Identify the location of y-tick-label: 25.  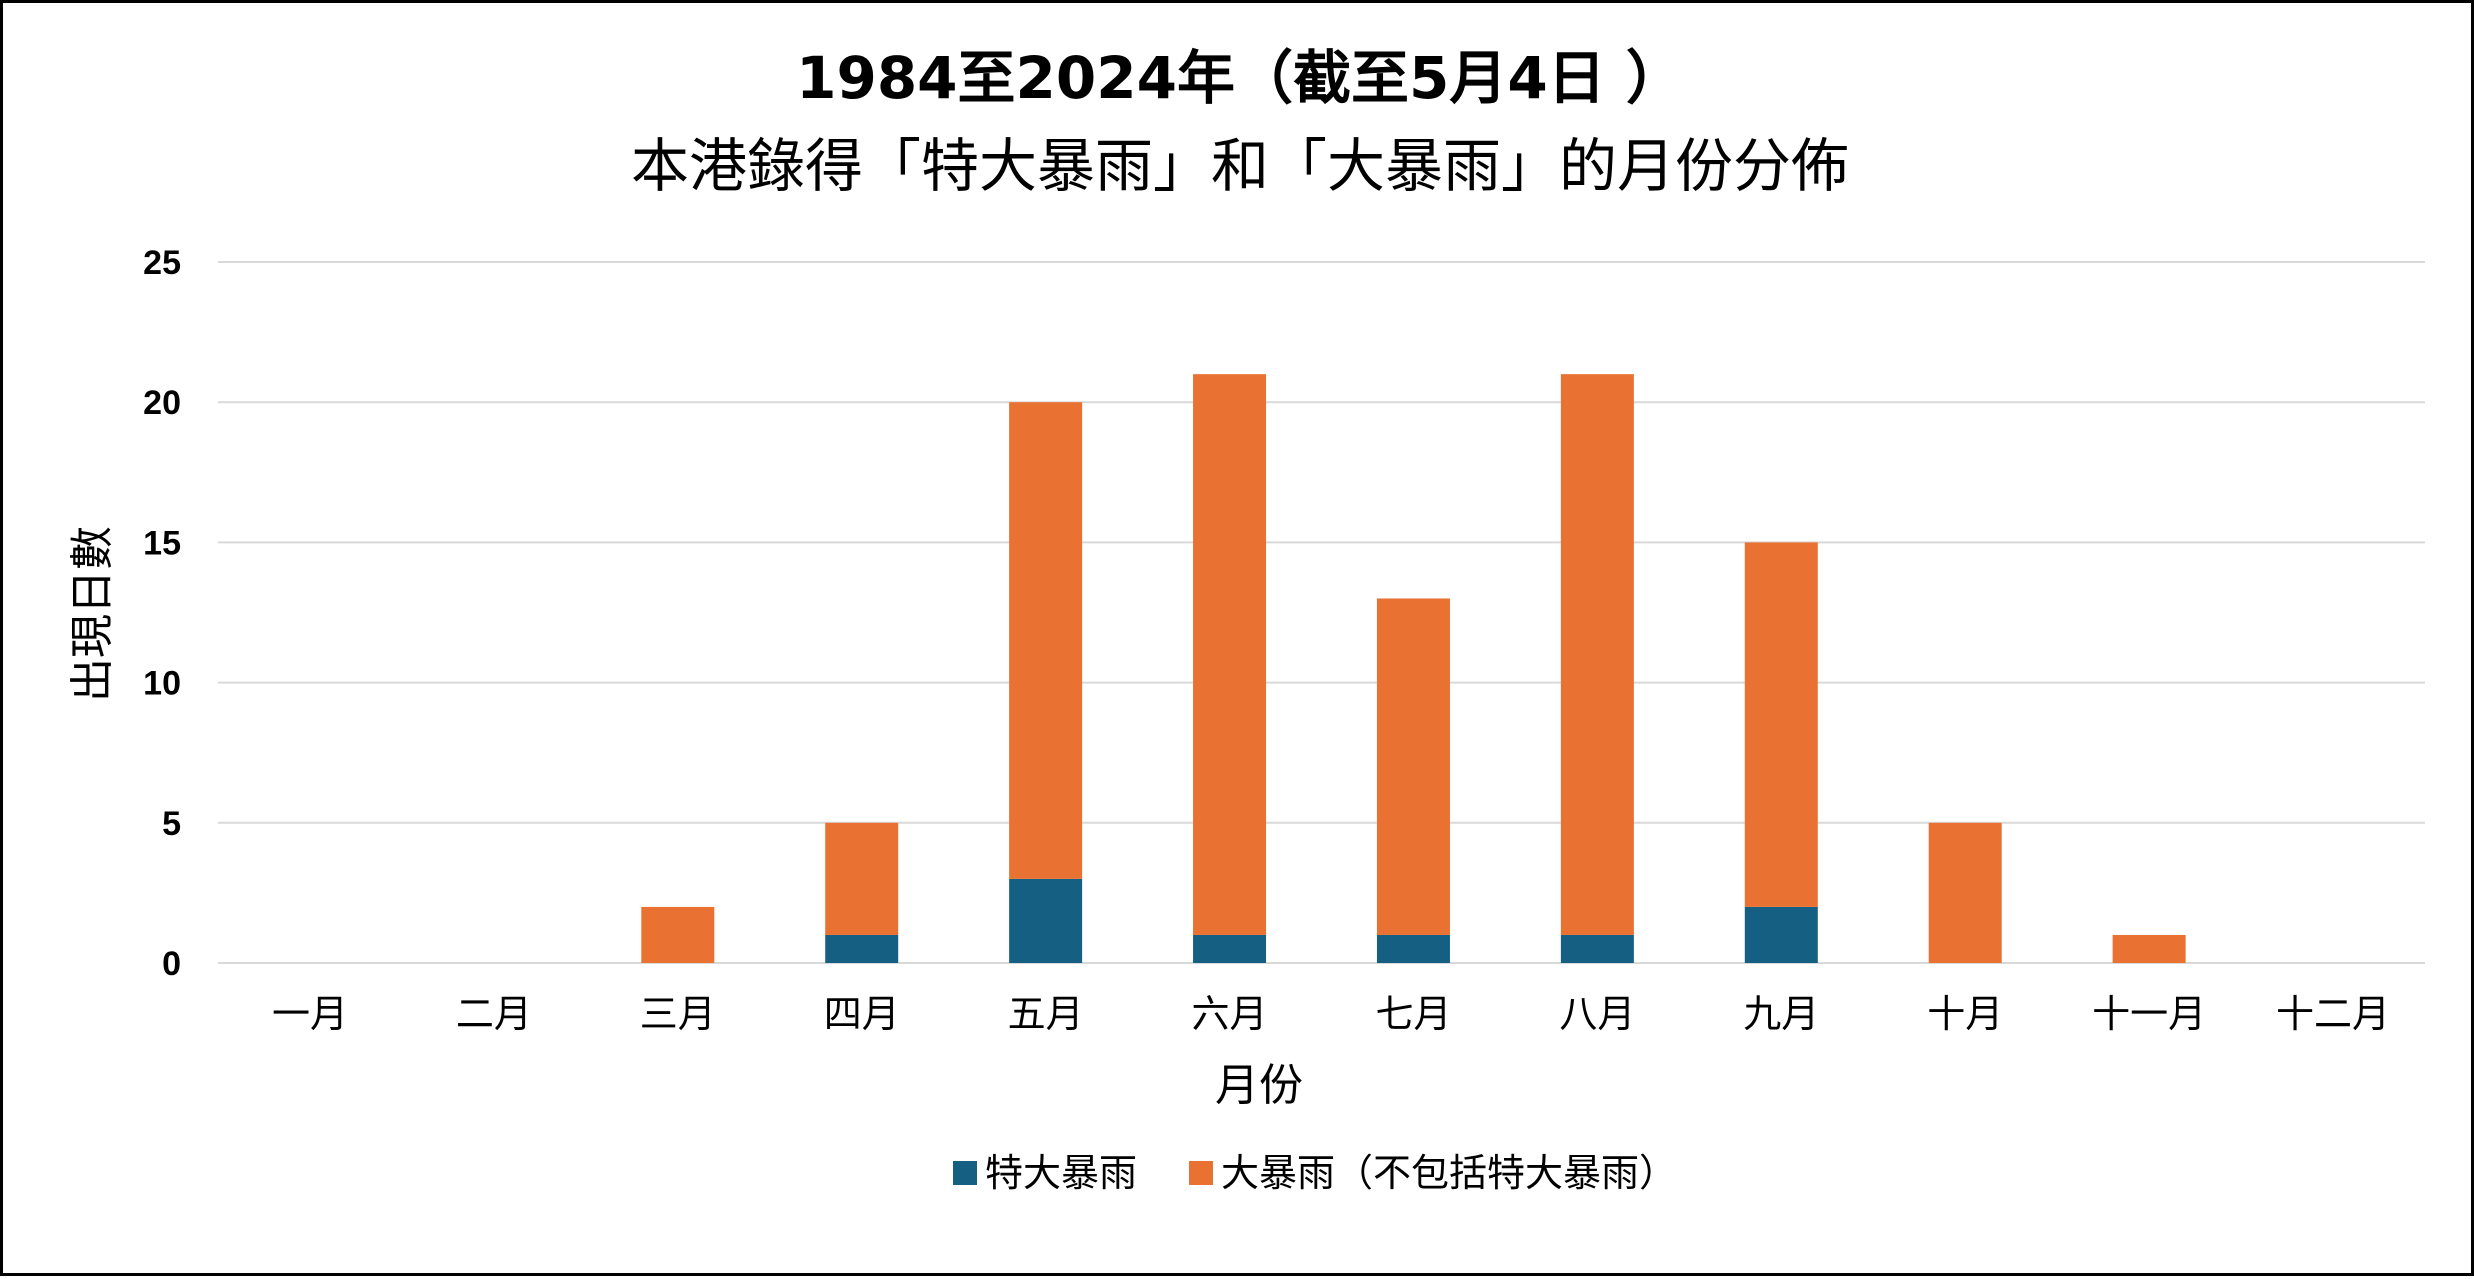
(162, 263).